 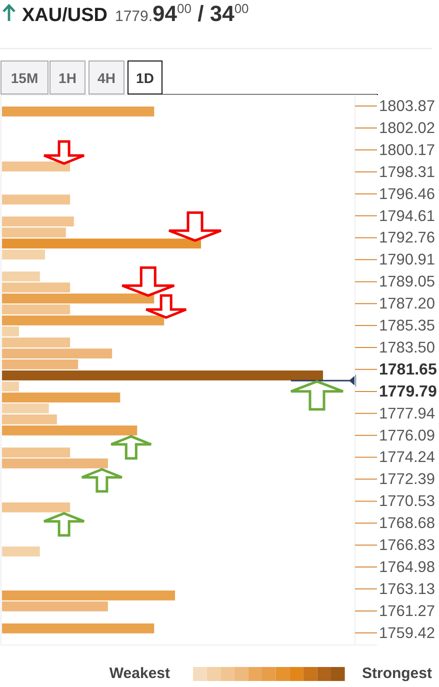 What do you see at coordinates (407, 128) in the screenshot?
I see `y-tick-label: 1802.02` at bounding box center [407, 128].